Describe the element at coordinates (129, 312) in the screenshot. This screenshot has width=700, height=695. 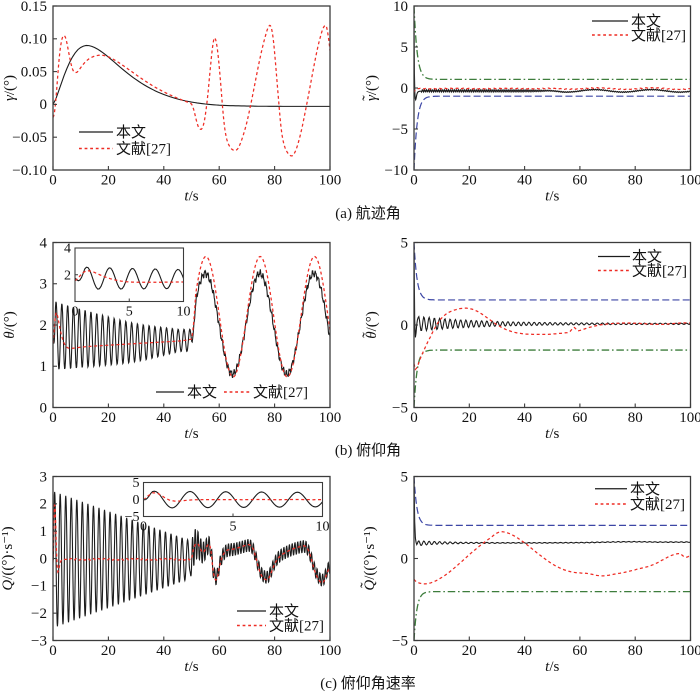
I see `inset-x-tick-label: 5` at that location.